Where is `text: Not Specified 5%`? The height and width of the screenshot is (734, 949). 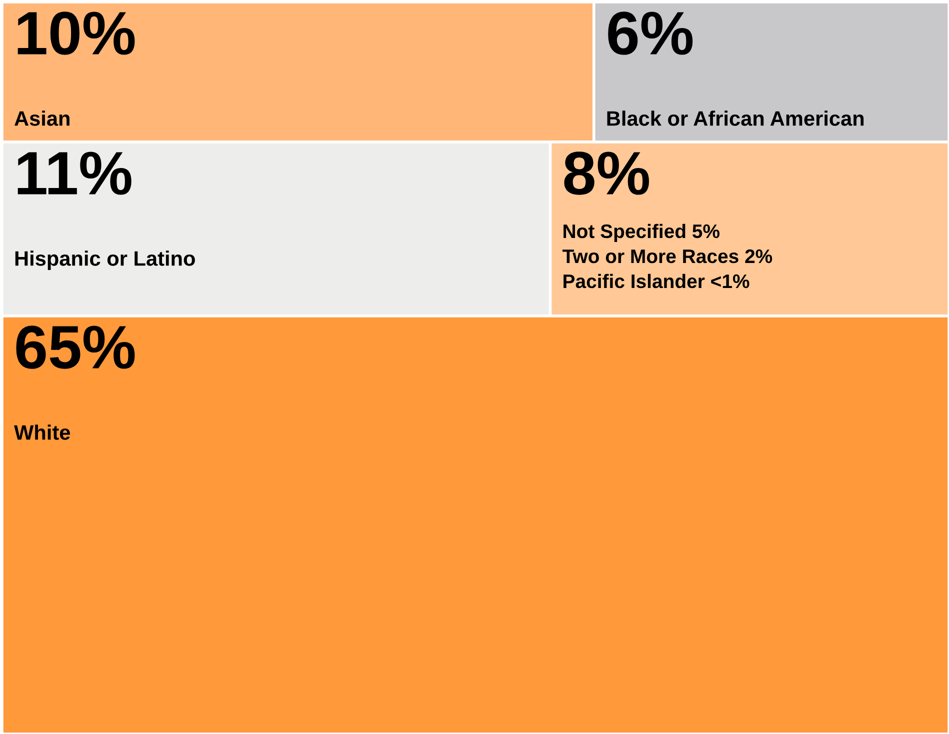
text: Not Specified 5% is located at coordinates (642, 233).